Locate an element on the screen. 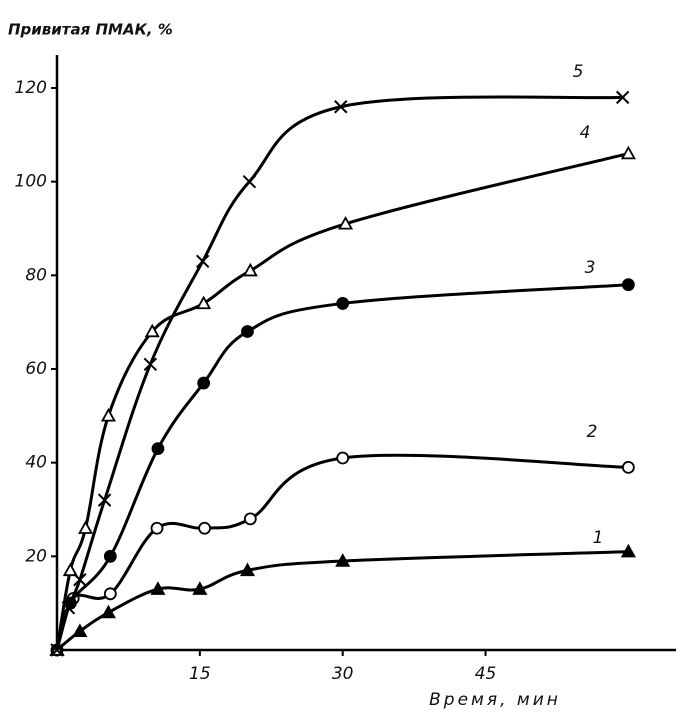  y-tick-label: 100 is located at coordinates (31, 182).